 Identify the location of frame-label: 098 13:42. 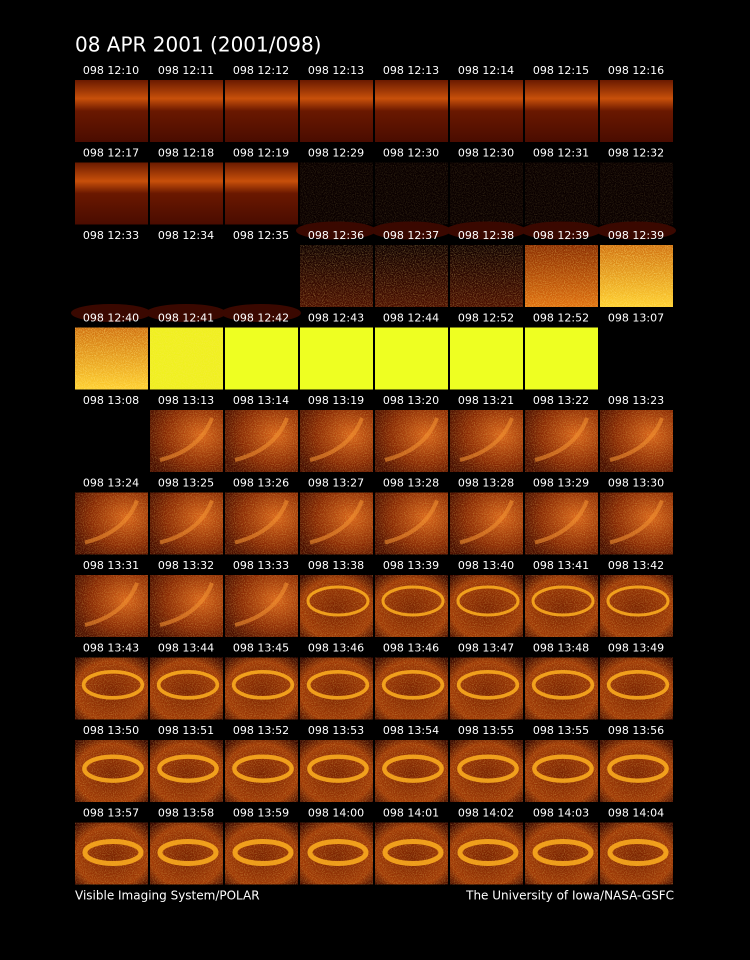
(636, 565).